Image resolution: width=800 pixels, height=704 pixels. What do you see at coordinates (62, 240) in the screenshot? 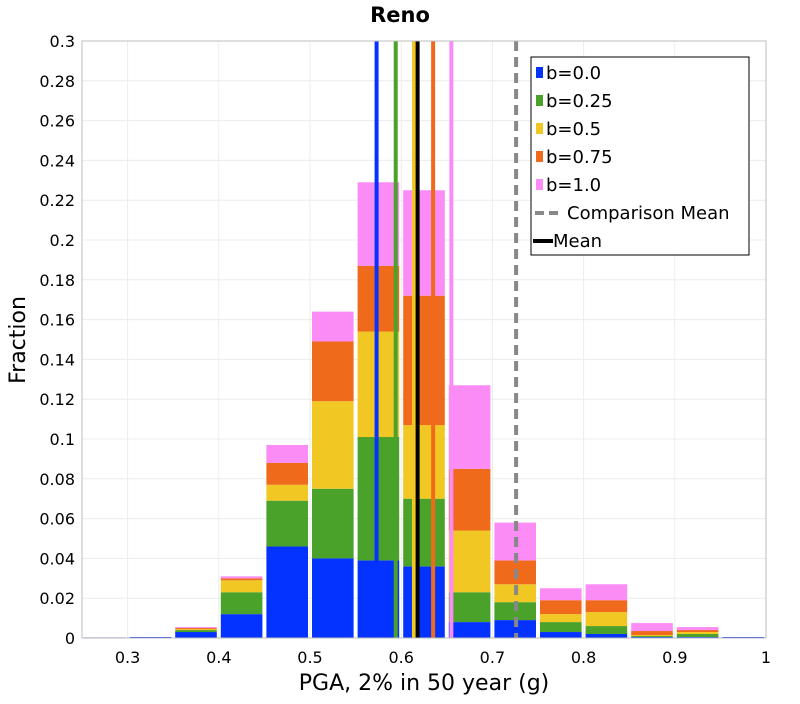
I see `y-tick-label: 0.2` at bounding box center [62, 240].